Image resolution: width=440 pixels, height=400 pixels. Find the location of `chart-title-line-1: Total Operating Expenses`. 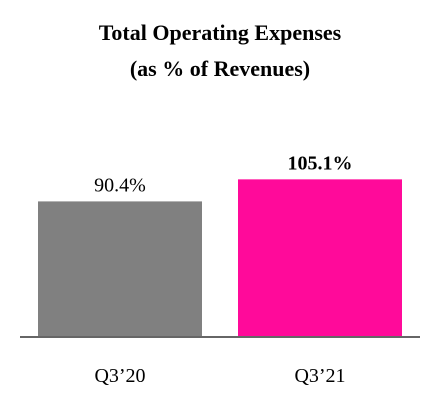

chart-title-line-1: Total Operating Expenses is located at coordinates (220, 32).